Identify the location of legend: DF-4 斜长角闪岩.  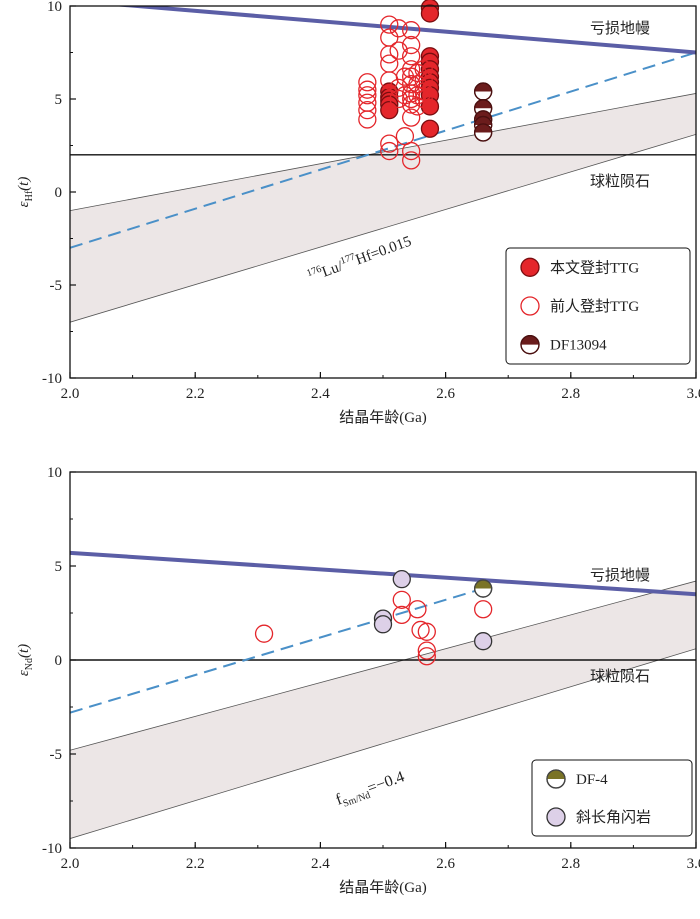
(612, 798).